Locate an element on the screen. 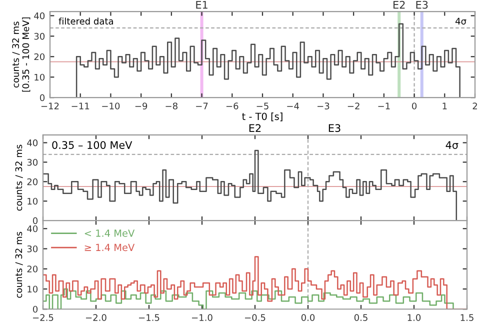 This screenshot has width=500, height=322. legend-label: ≥ 1.4 MeV is located at coordinates (109, 248).